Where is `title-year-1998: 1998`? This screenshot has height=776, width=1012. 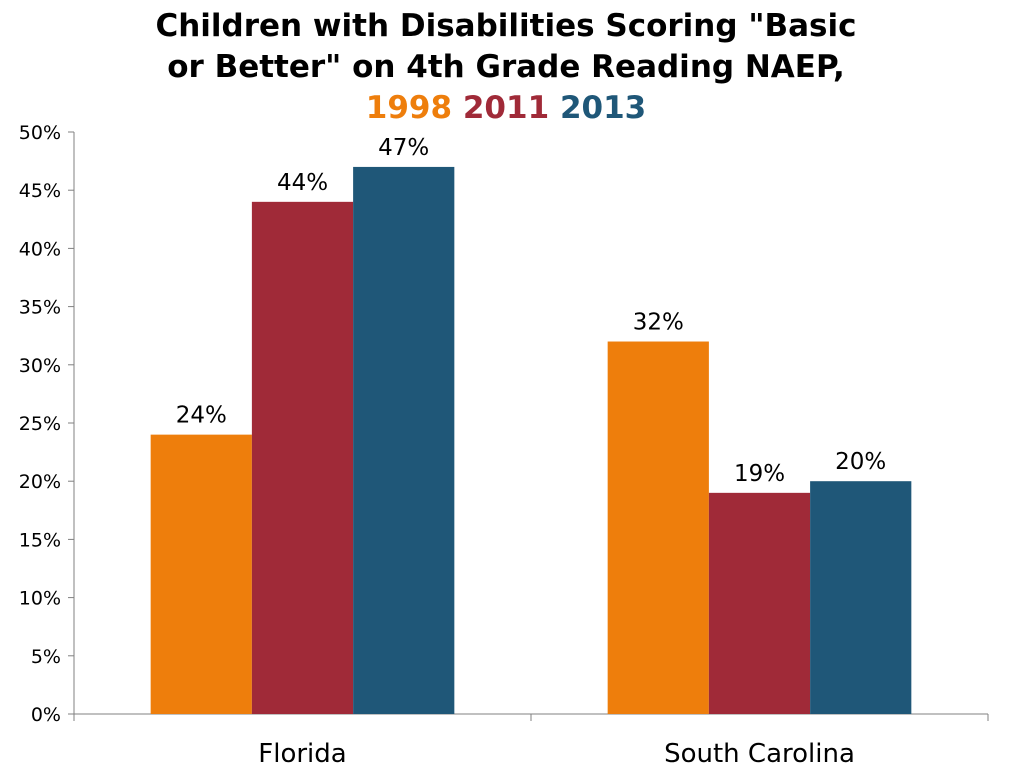 title-year-1998: 1998 is located at coordinates (409, 108).